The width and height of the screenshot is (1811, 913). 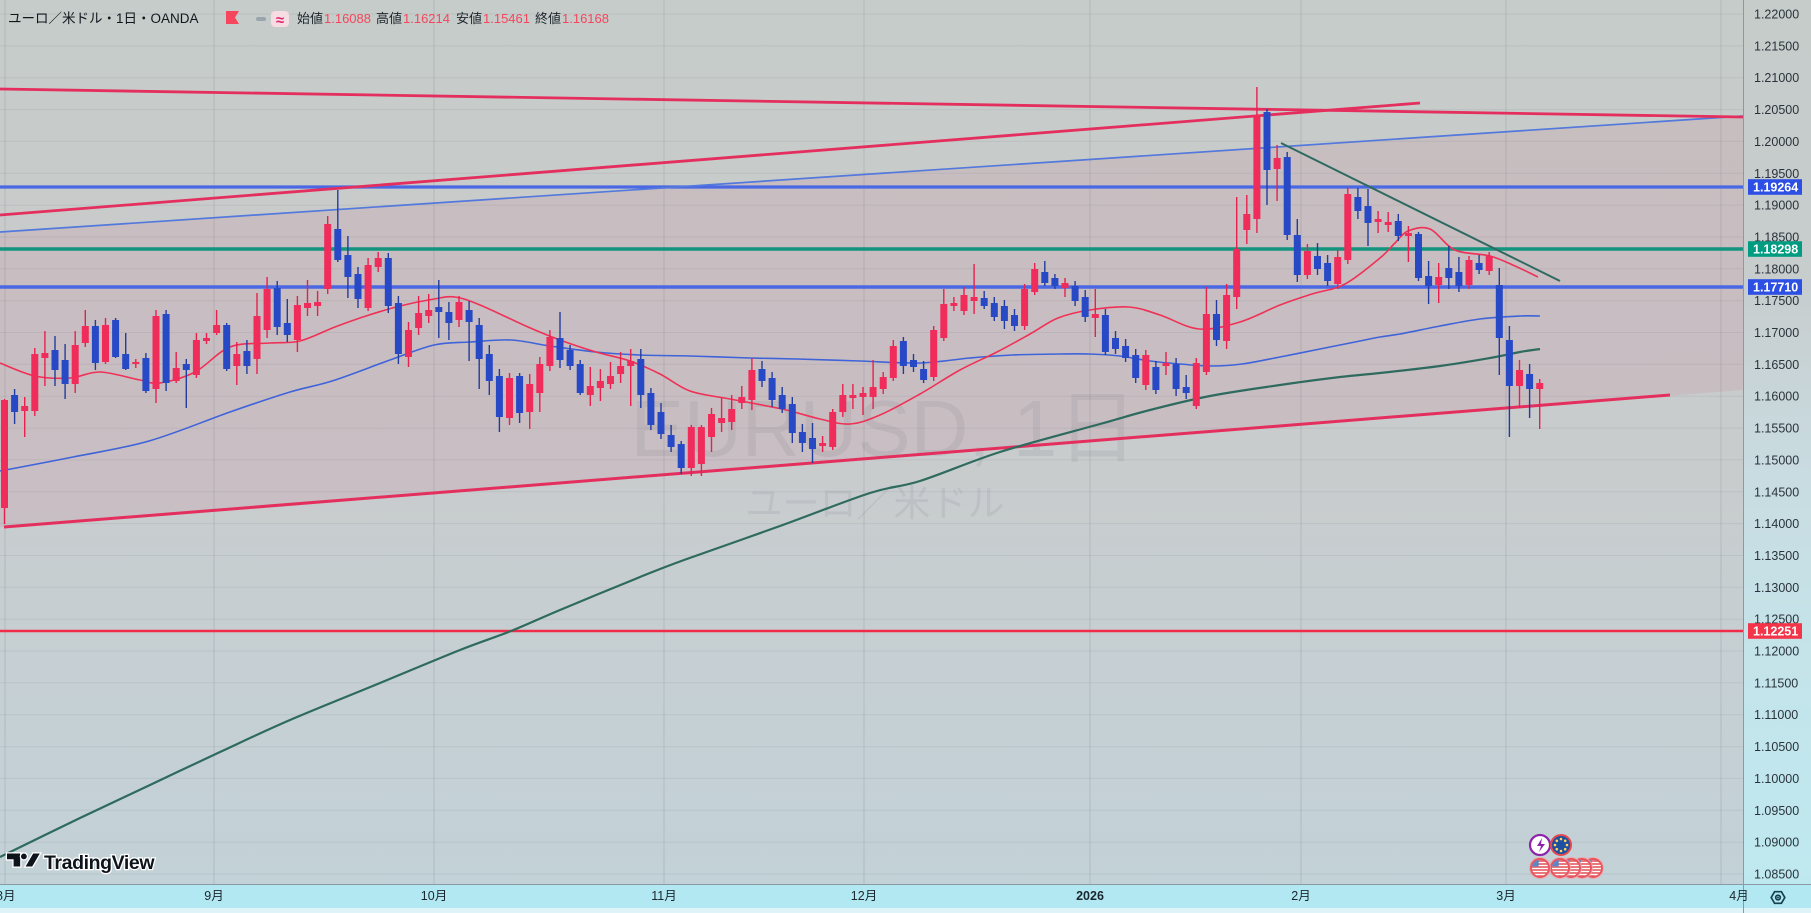 What do you see at coordinates (469, 18) in the screenshot?
I see `svg-text: 安値` at bounding box center [469, 18].